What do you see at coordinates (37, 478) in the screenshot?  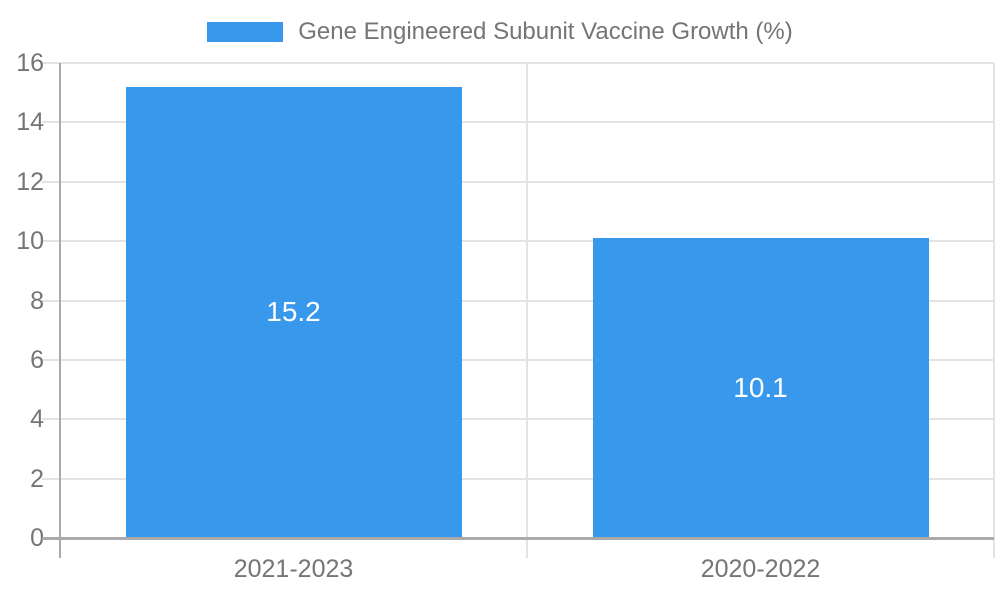 I see `y-axis-tick-label: 2` at bounding box center [37, 478].